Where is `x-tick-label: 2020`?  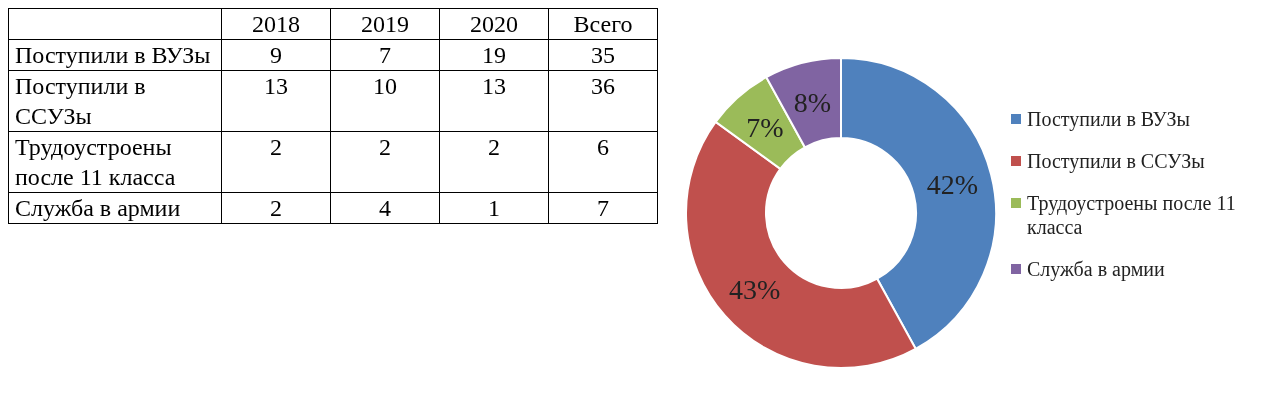 x-tick-label: 2020 is located at coordinates (494, 24).